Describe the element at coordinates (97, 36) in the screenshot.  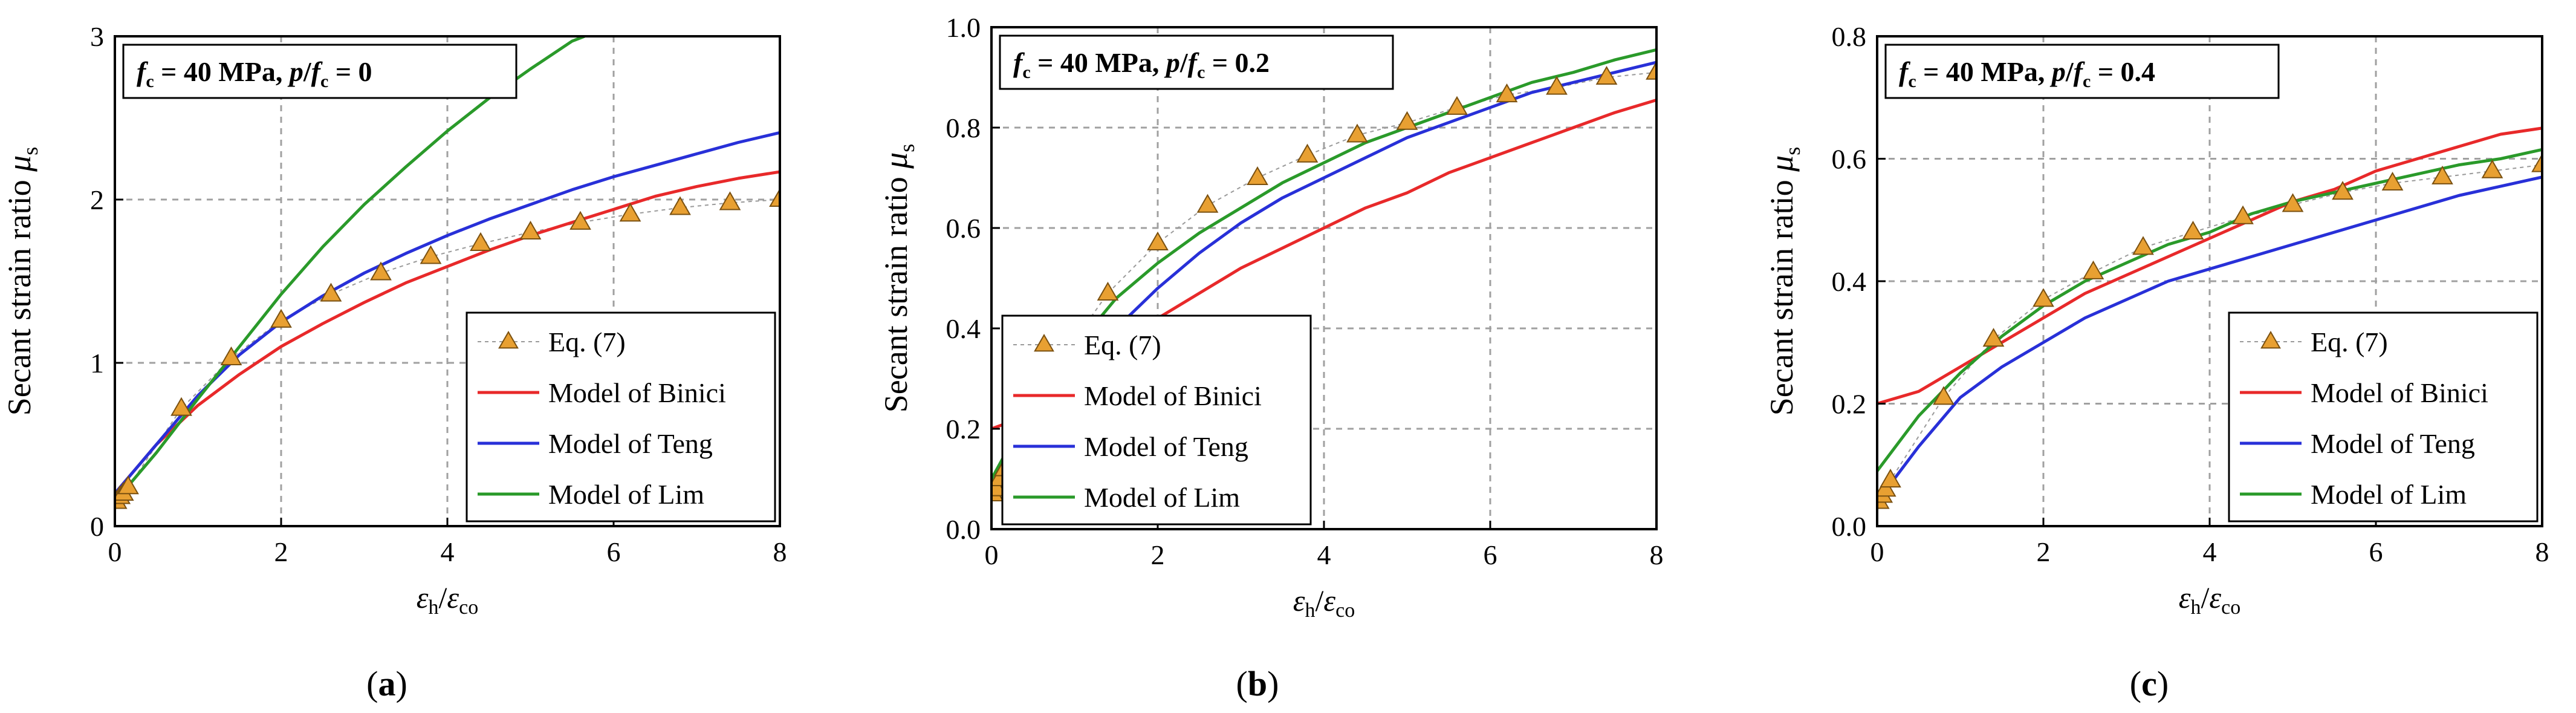
I see `y-tick-label: 3` at that location.